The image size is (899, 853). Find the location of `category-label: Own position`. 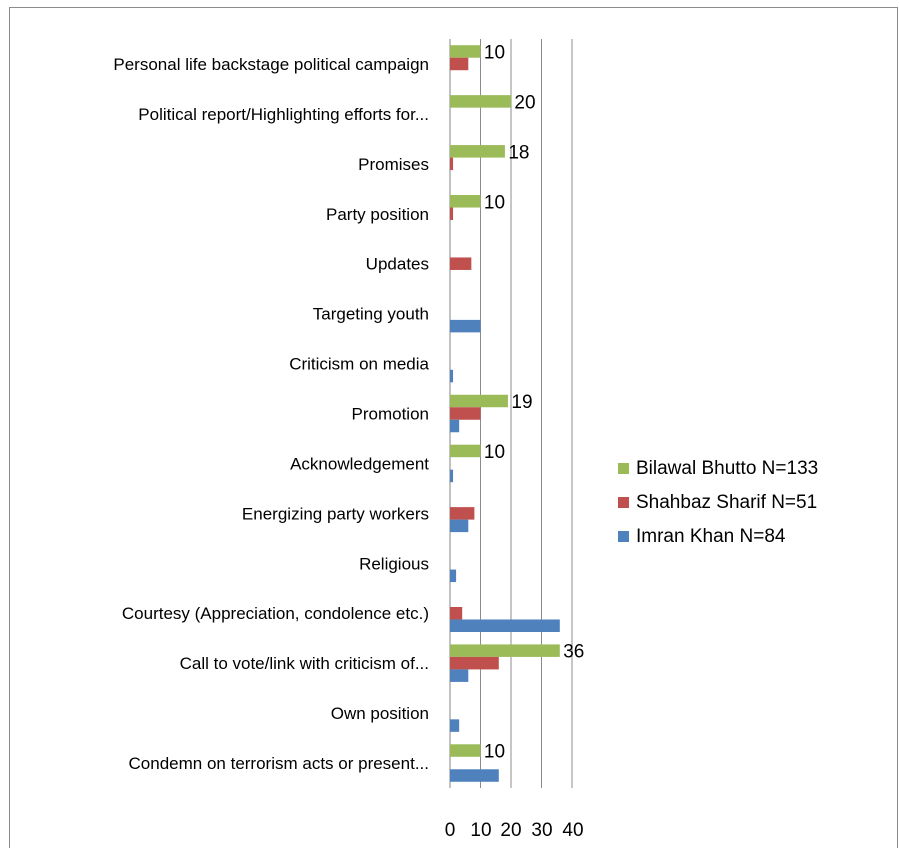

category-label: Own position is located at coordinates (380, 713).